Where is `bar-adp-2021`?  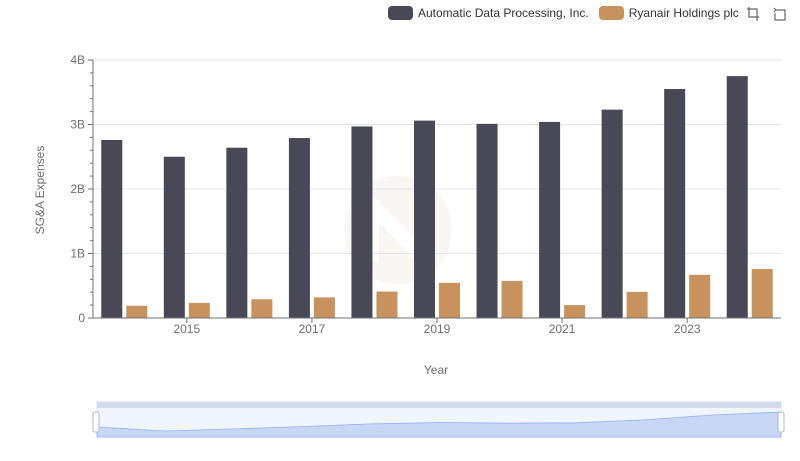
bar-adp-2021 is located at coordinates (550, 219).